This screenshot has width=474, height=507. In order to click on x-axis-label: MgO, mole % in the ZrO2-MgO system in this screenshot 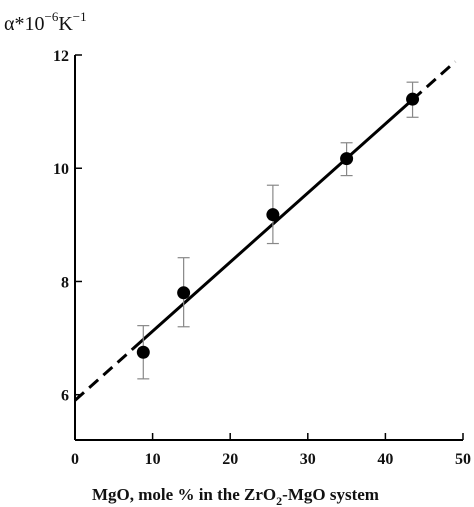, I will do `click(235, 496)`.